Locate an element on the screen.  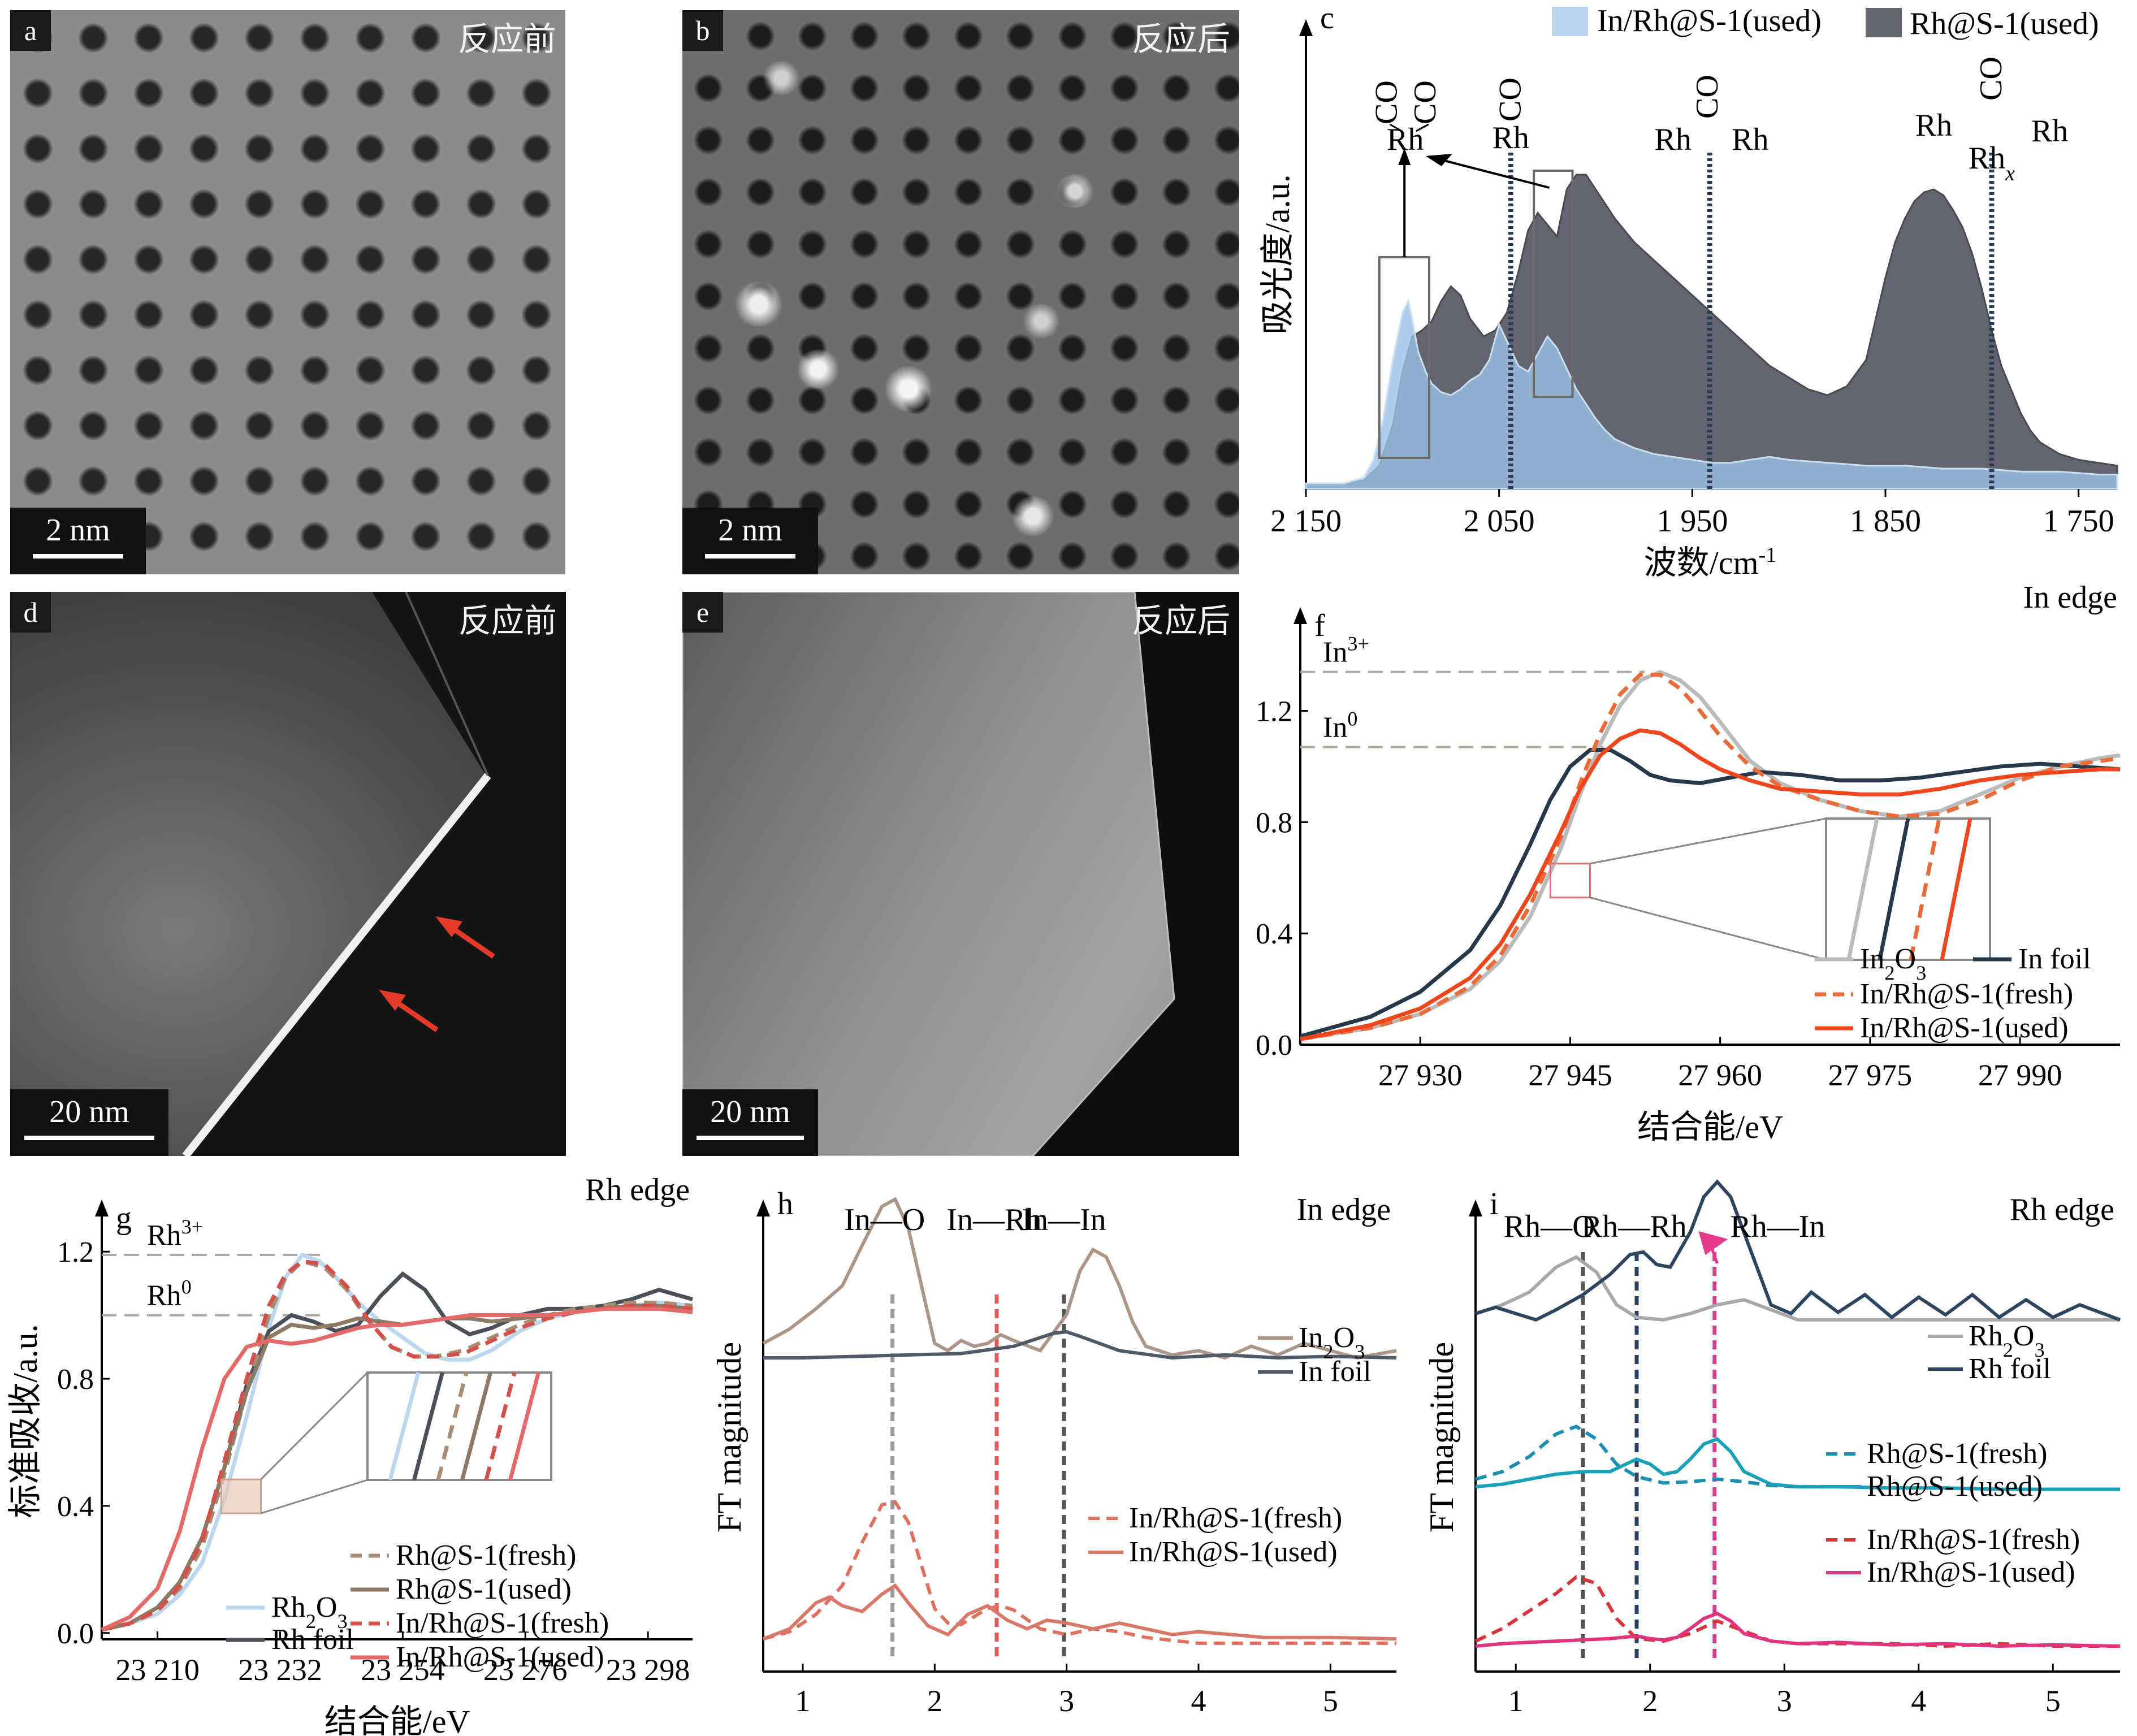
chart-i-bond-label: Rh—In is located at coordinates (1777, 1226).